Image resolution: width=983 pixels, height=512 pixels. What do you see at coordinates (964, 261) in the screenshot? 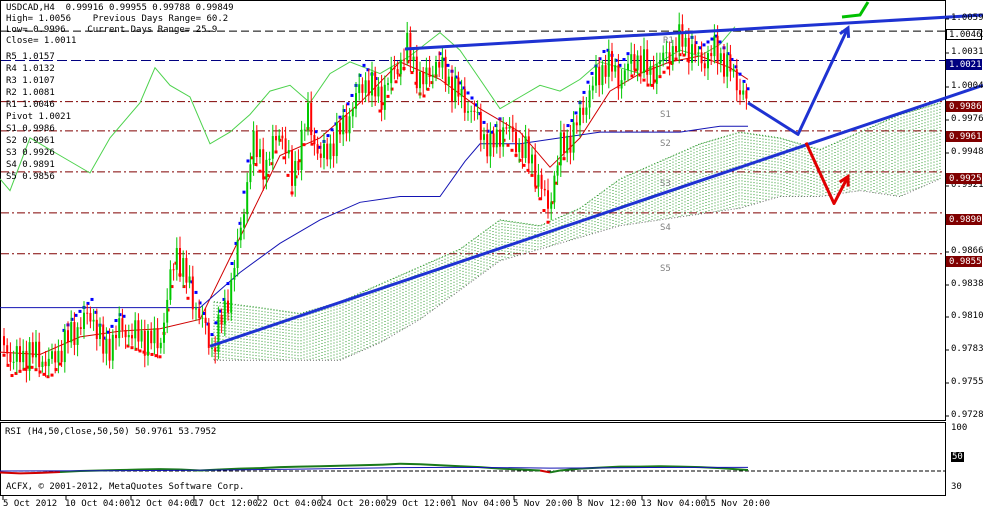
I see `price-badge-s5: 0.98559` at bounding box center [964, 261].